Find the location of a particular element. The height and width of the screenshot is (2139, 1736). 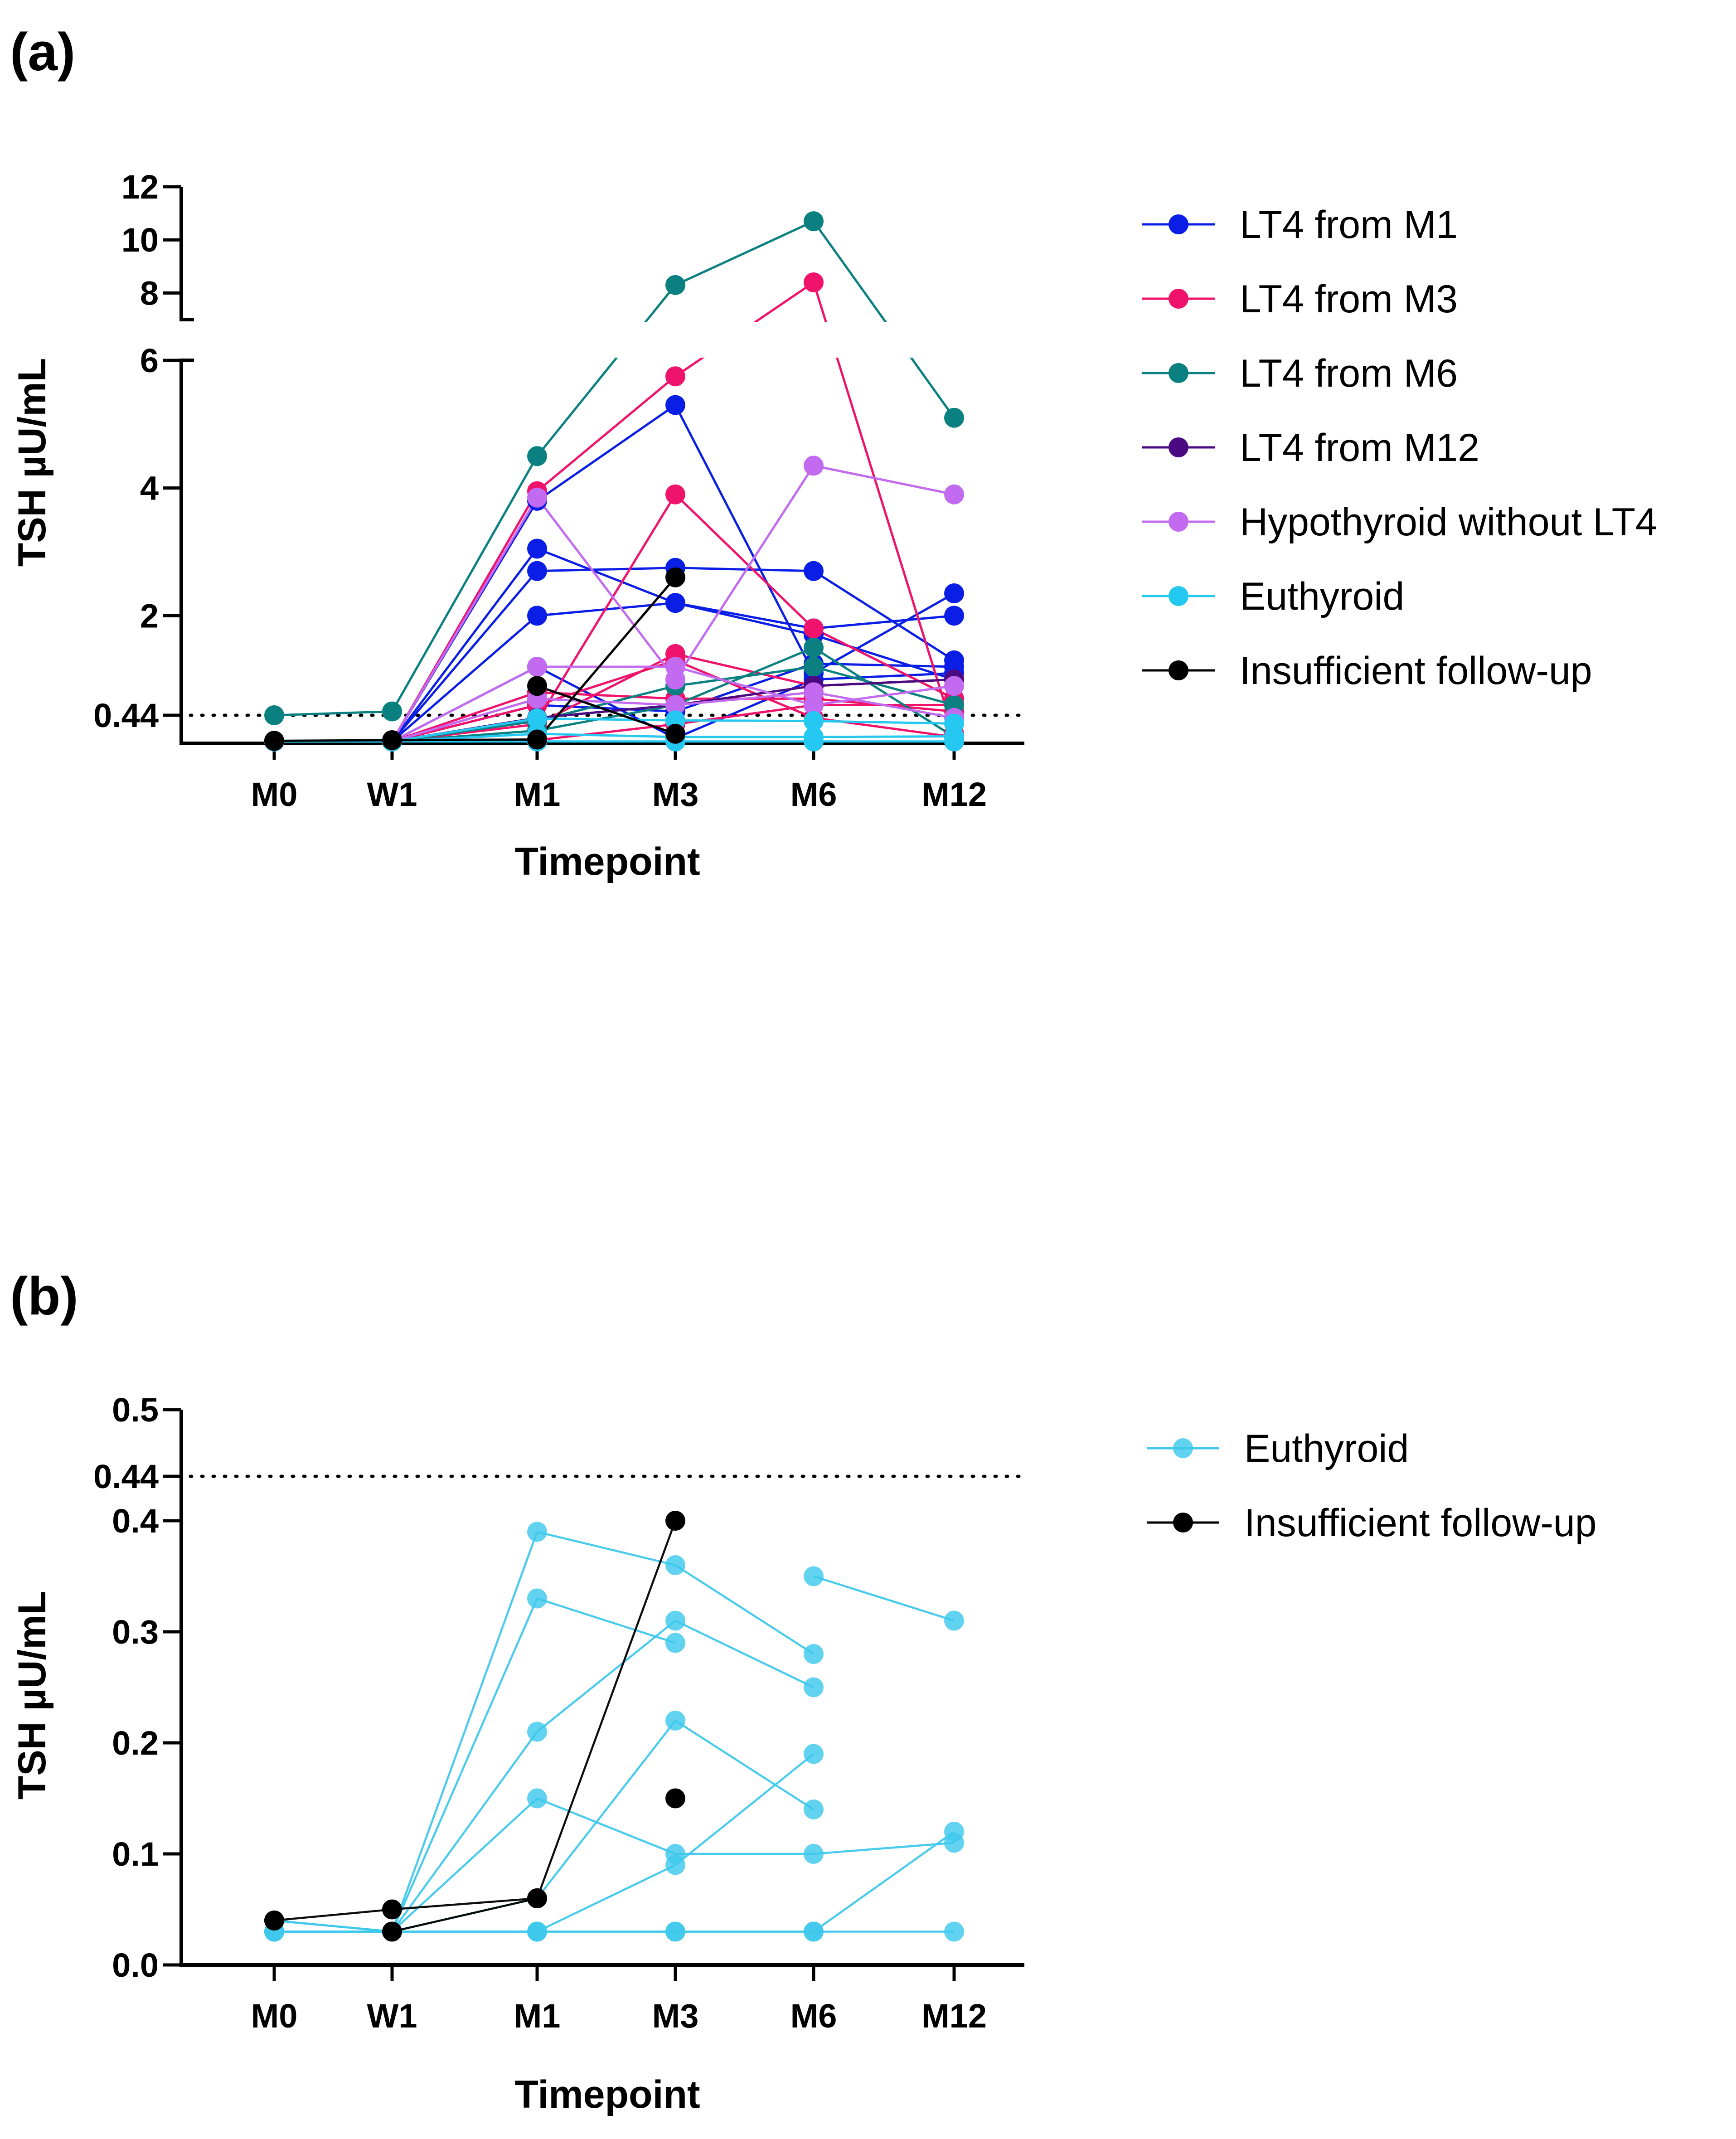

y-tick-label: 0.0 is located at coordinates (135, 1965).